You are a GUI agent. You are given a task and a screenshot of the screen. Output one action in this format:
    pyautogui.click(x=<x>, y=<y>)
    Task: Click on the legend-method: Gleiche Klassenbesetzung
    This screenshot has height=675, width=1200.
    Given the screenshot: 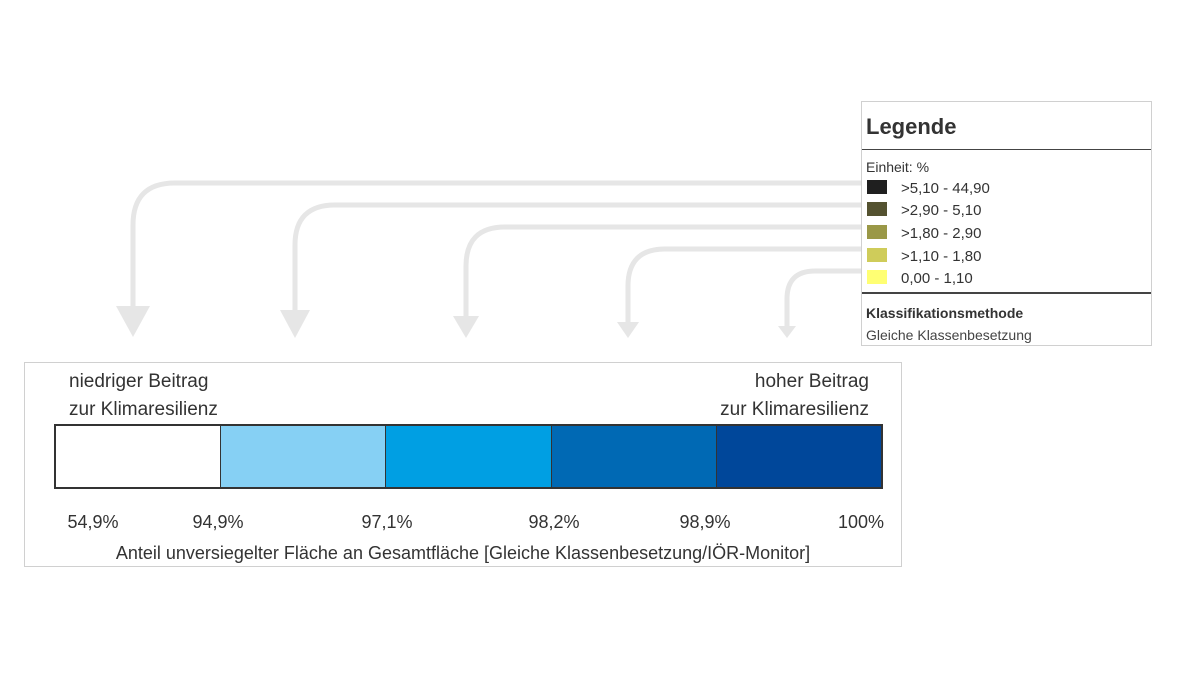 What is the action you would take?
    pyautogui.click(x=949, y=335)
    